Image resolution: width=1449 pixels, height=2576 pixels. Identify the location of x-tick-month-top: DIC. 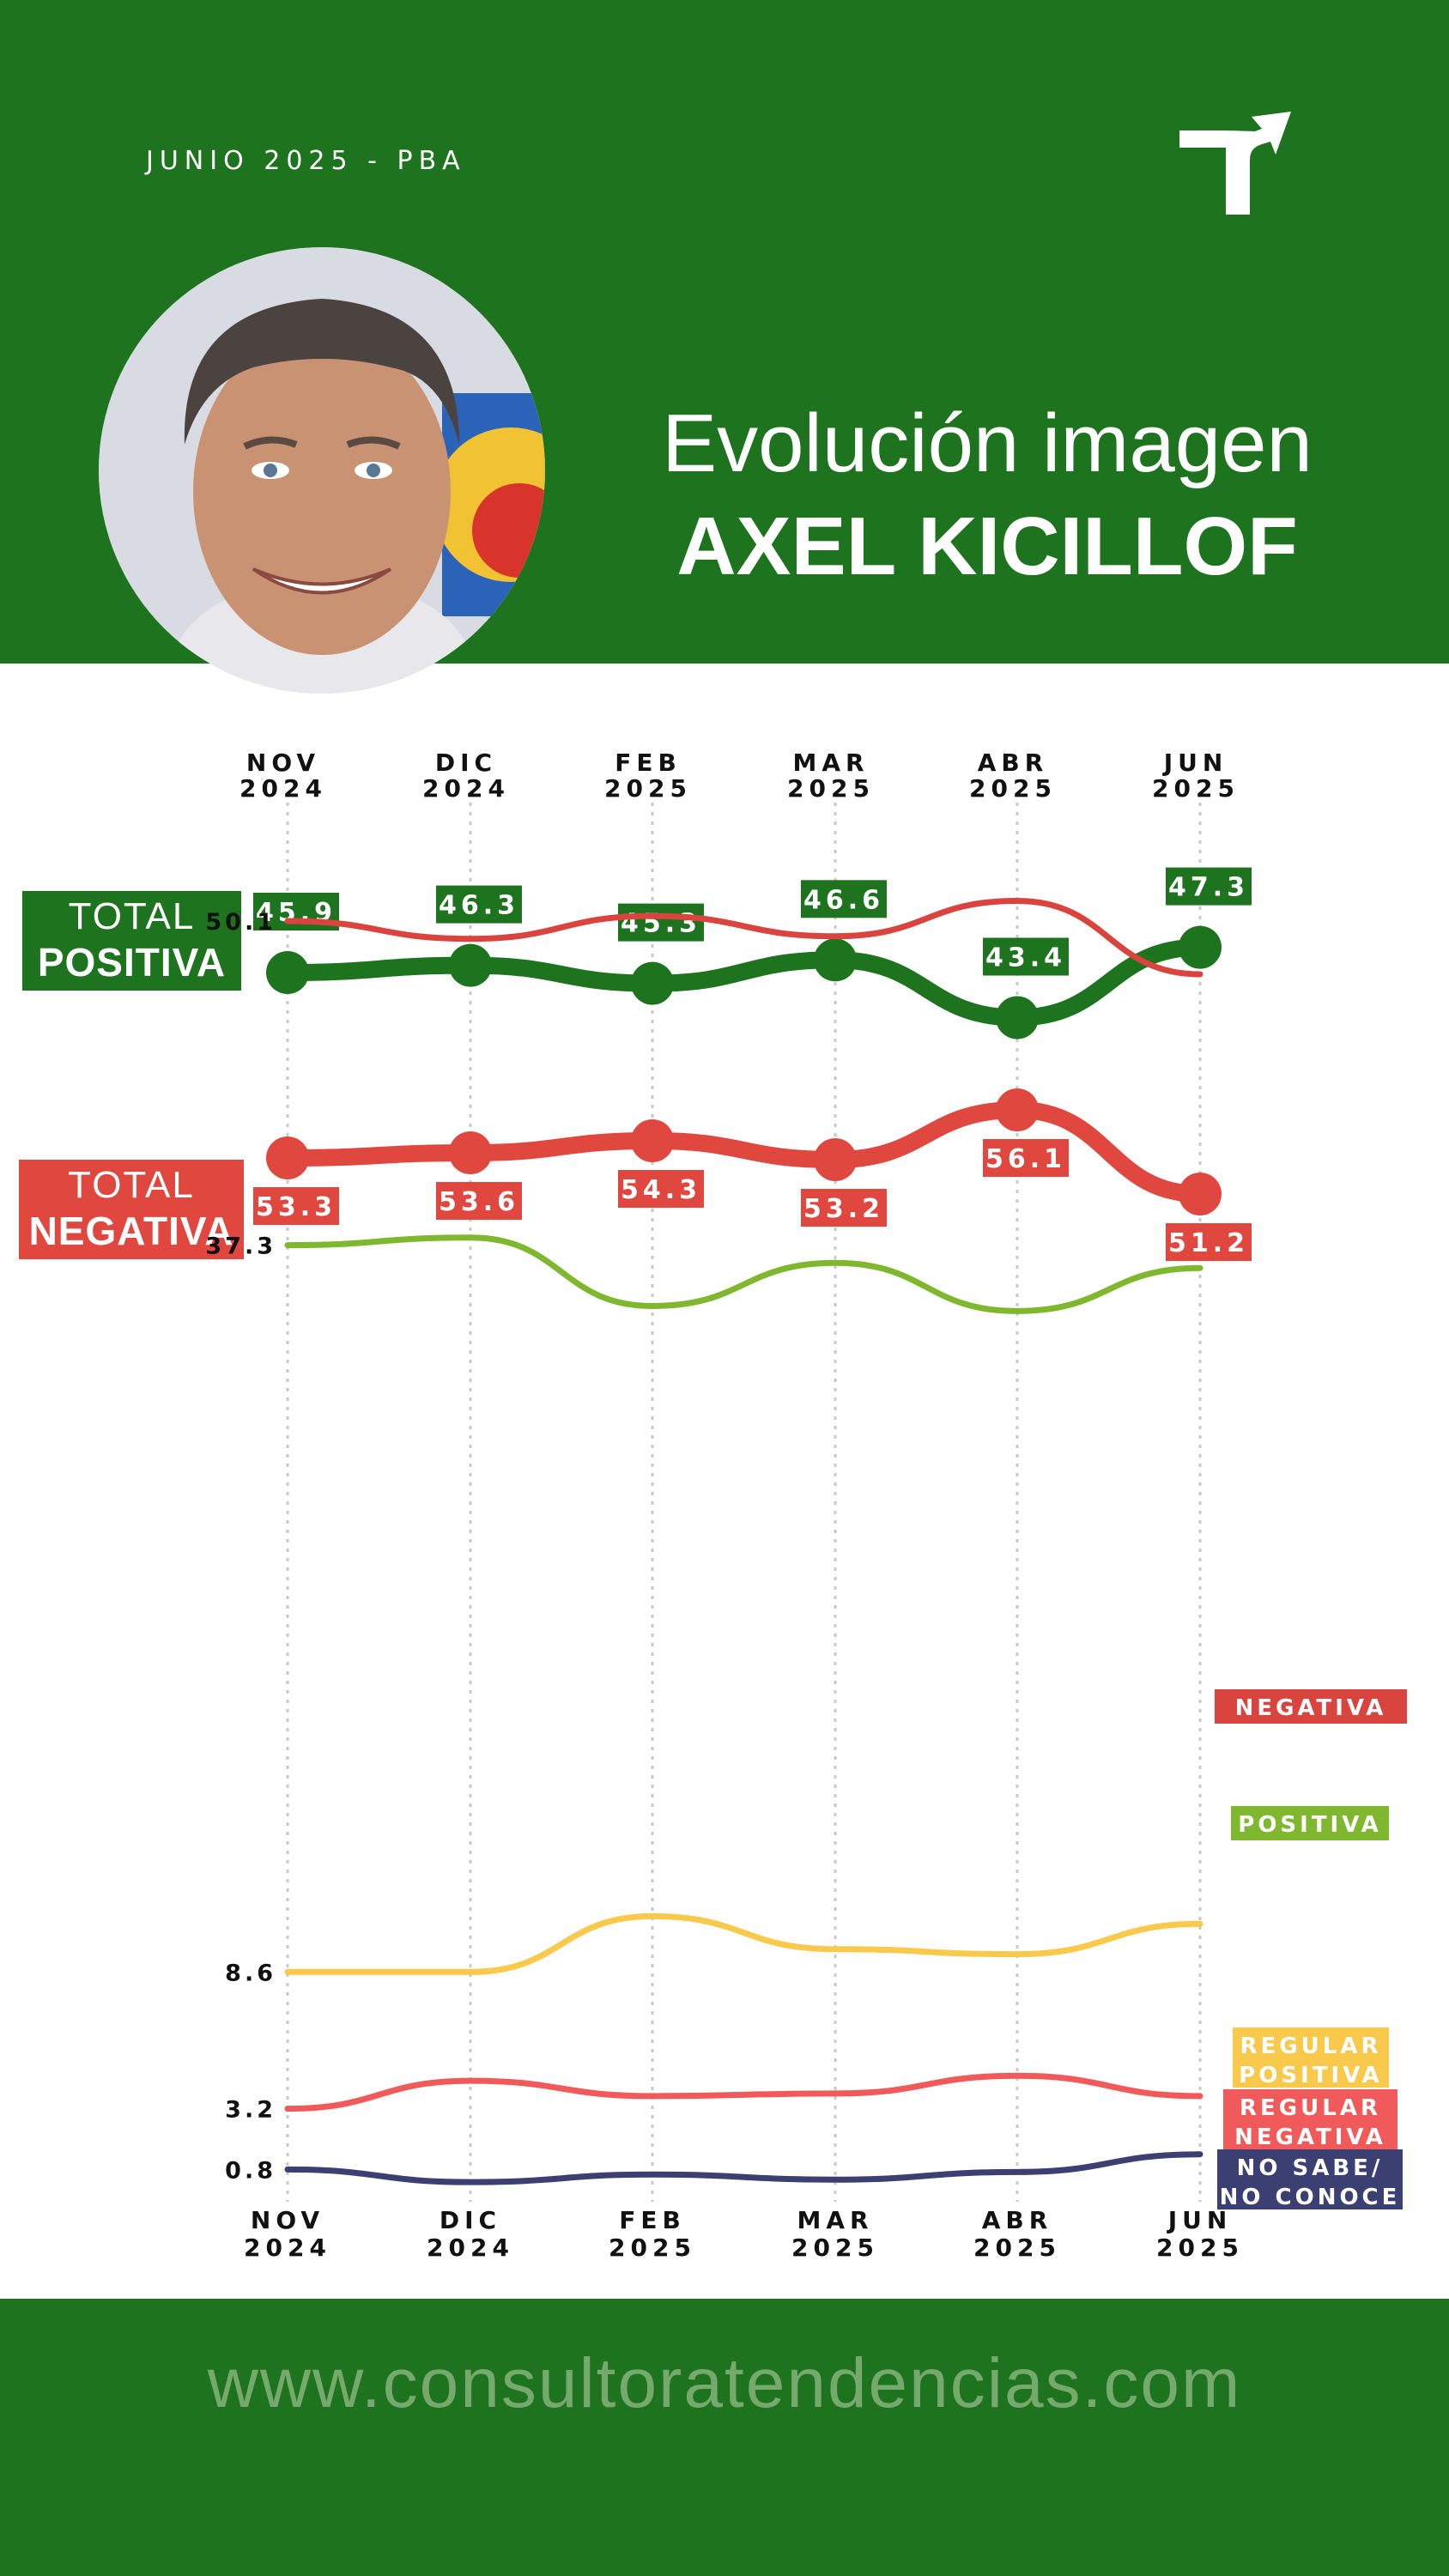
(466, 763).